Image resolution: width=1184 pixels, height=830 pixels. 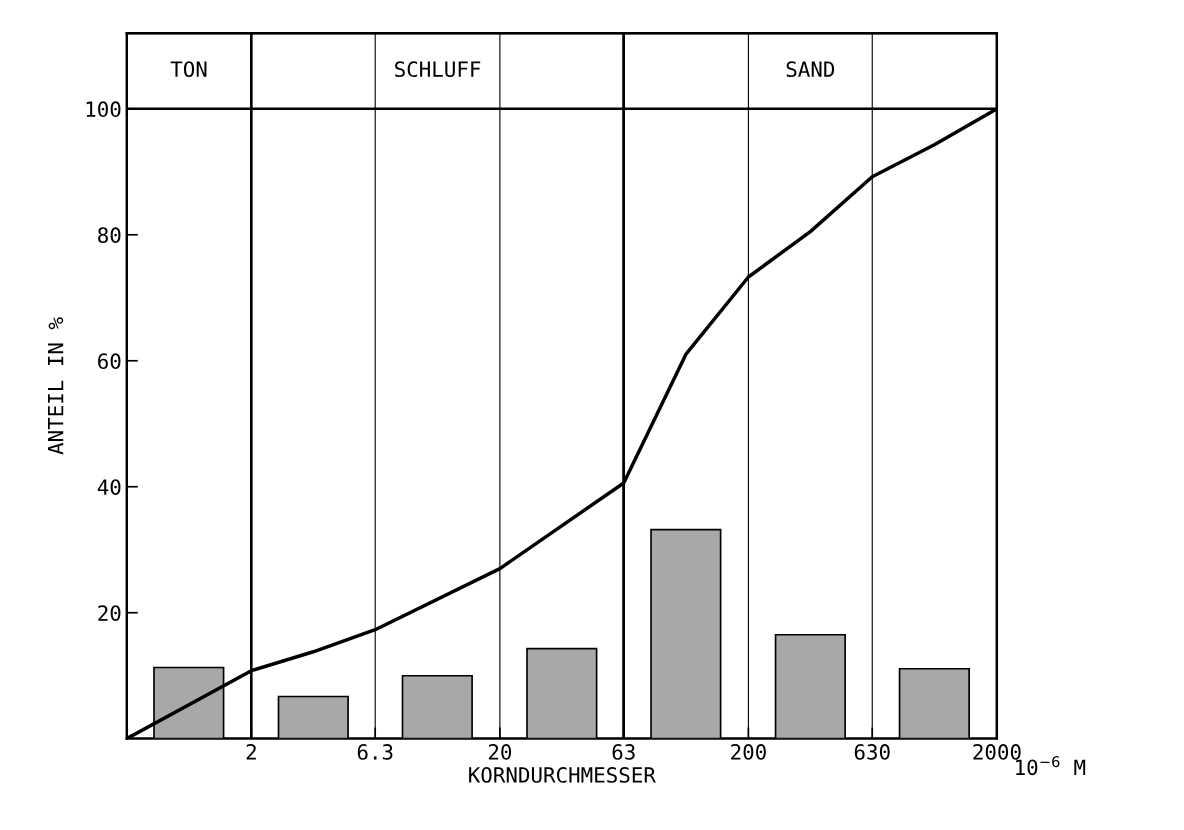 I want to click on y-tick-label: 80, so click(x=109, y=235).